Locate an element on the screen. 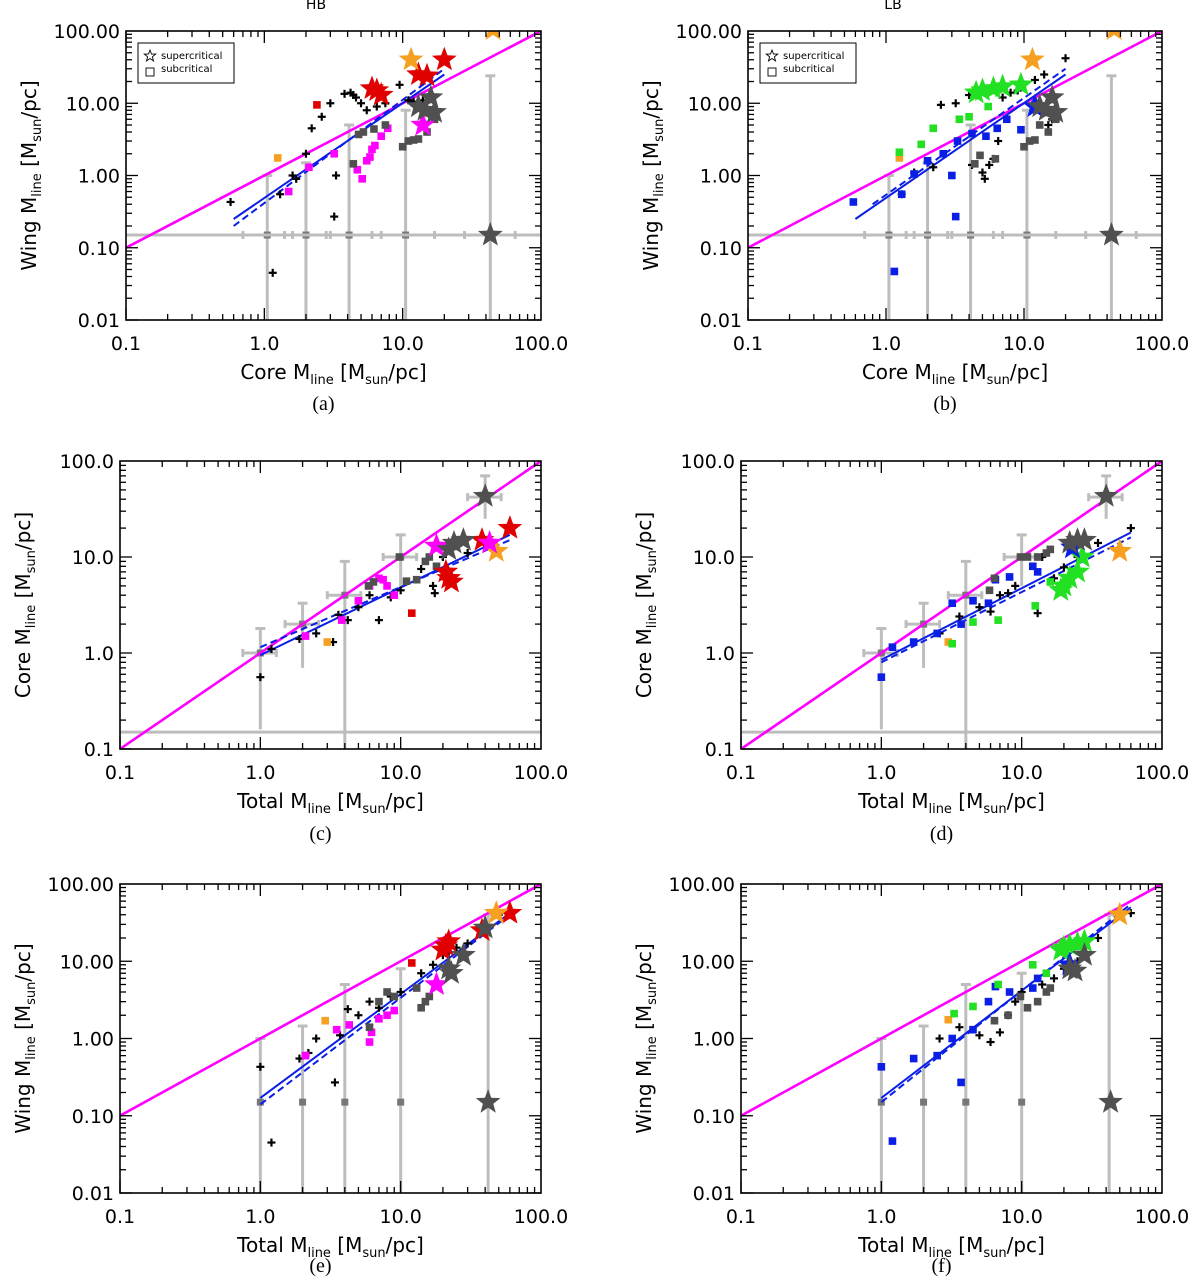  y-axis-label-main: Wing M is located at coordinates (29, 234).